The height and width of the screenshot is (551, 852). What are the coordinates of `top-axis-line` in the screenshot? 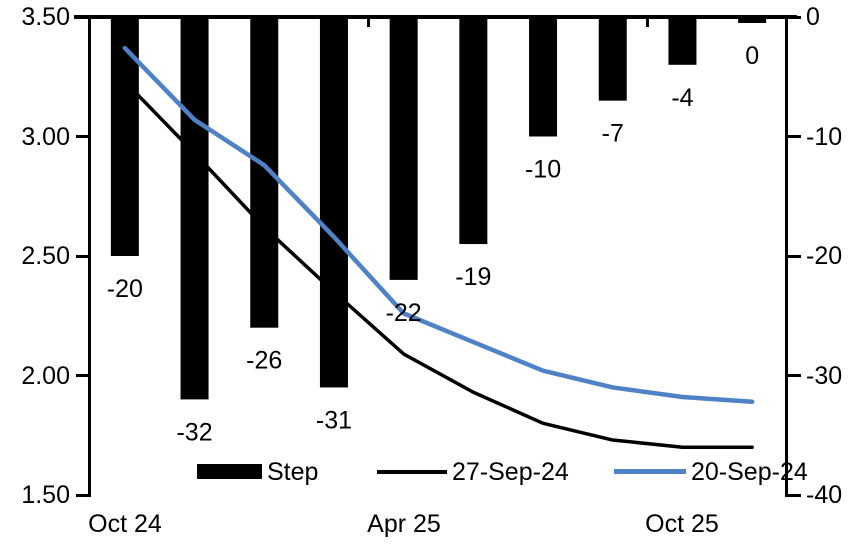 It's located at (435, 17).